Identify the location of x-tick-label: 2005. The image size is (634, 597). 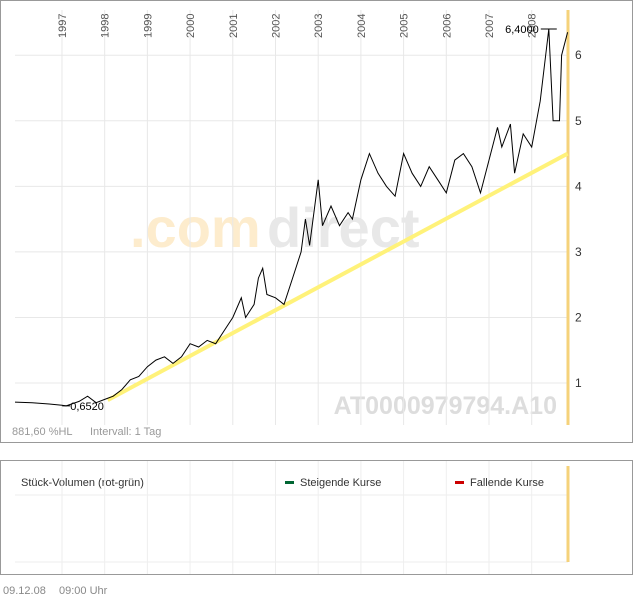
(405, 26).